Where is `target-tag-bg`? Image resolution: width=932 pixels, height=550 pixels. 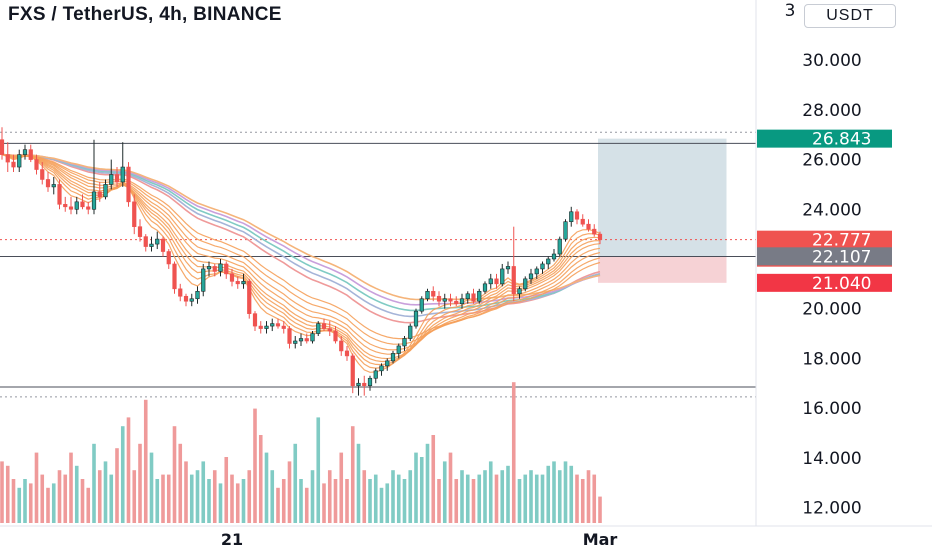
target-tag-bg is located at coordinates (824, 138).